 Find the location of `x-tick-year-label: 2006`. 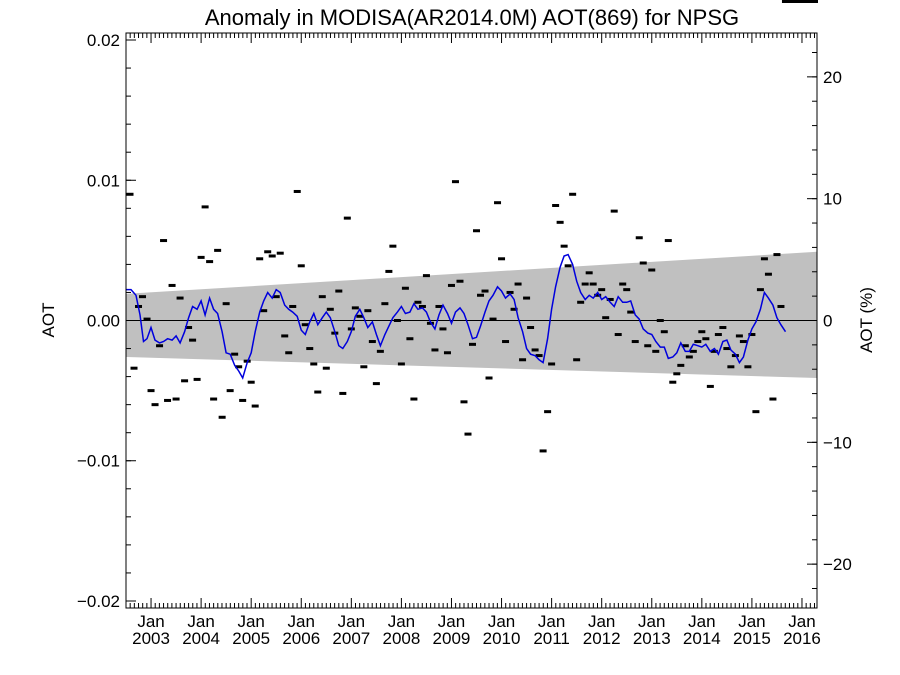

x-tick-year-label: 2006 is located at coordinates (301, 638).